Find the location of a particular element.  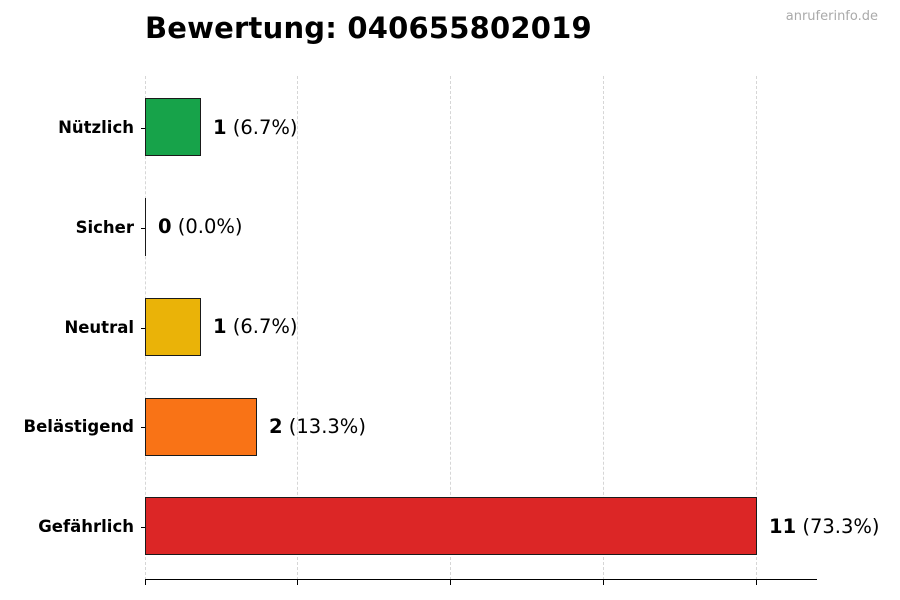

value-label: 2 (13.3%) is located at coordinates (317, 427).